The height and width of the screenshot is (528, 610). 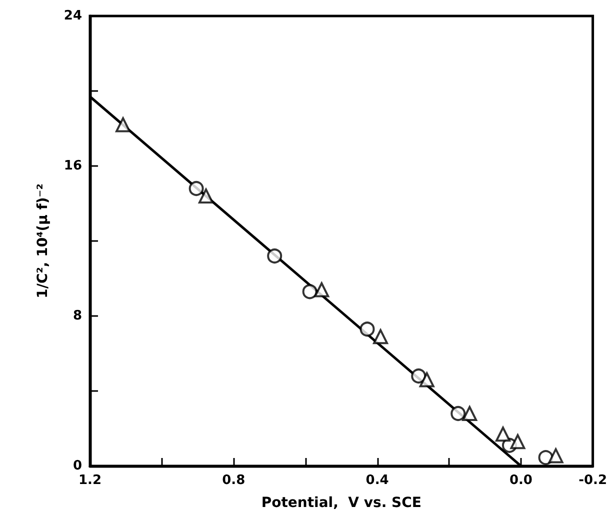 I want to click on y-tick-label: 16, so click(x=73, y=166).